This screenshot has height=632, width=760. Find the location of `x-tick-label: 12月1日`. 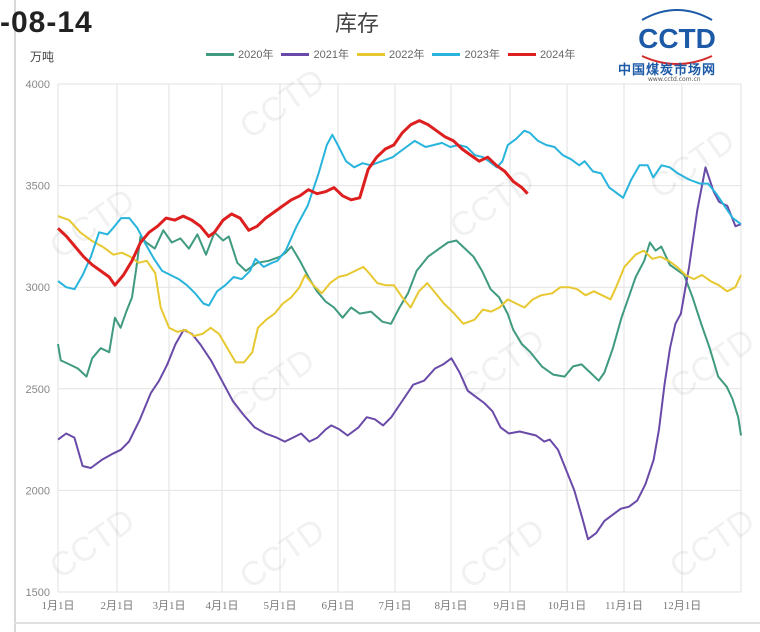

x-tick-label: 12月1日 is located at coordinates (682, 606).